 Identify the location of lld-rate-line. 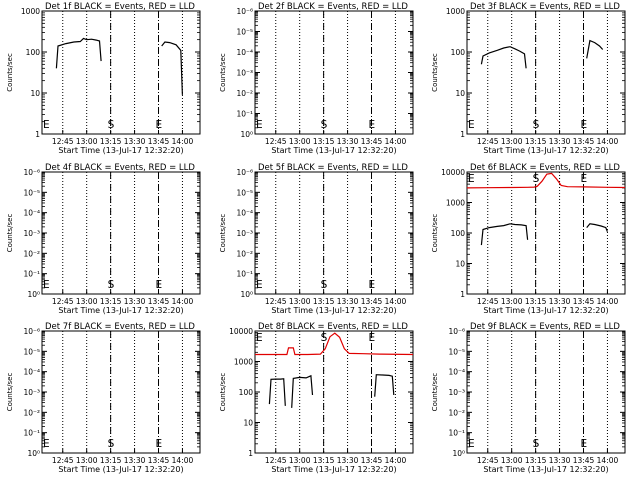
(546, 180).